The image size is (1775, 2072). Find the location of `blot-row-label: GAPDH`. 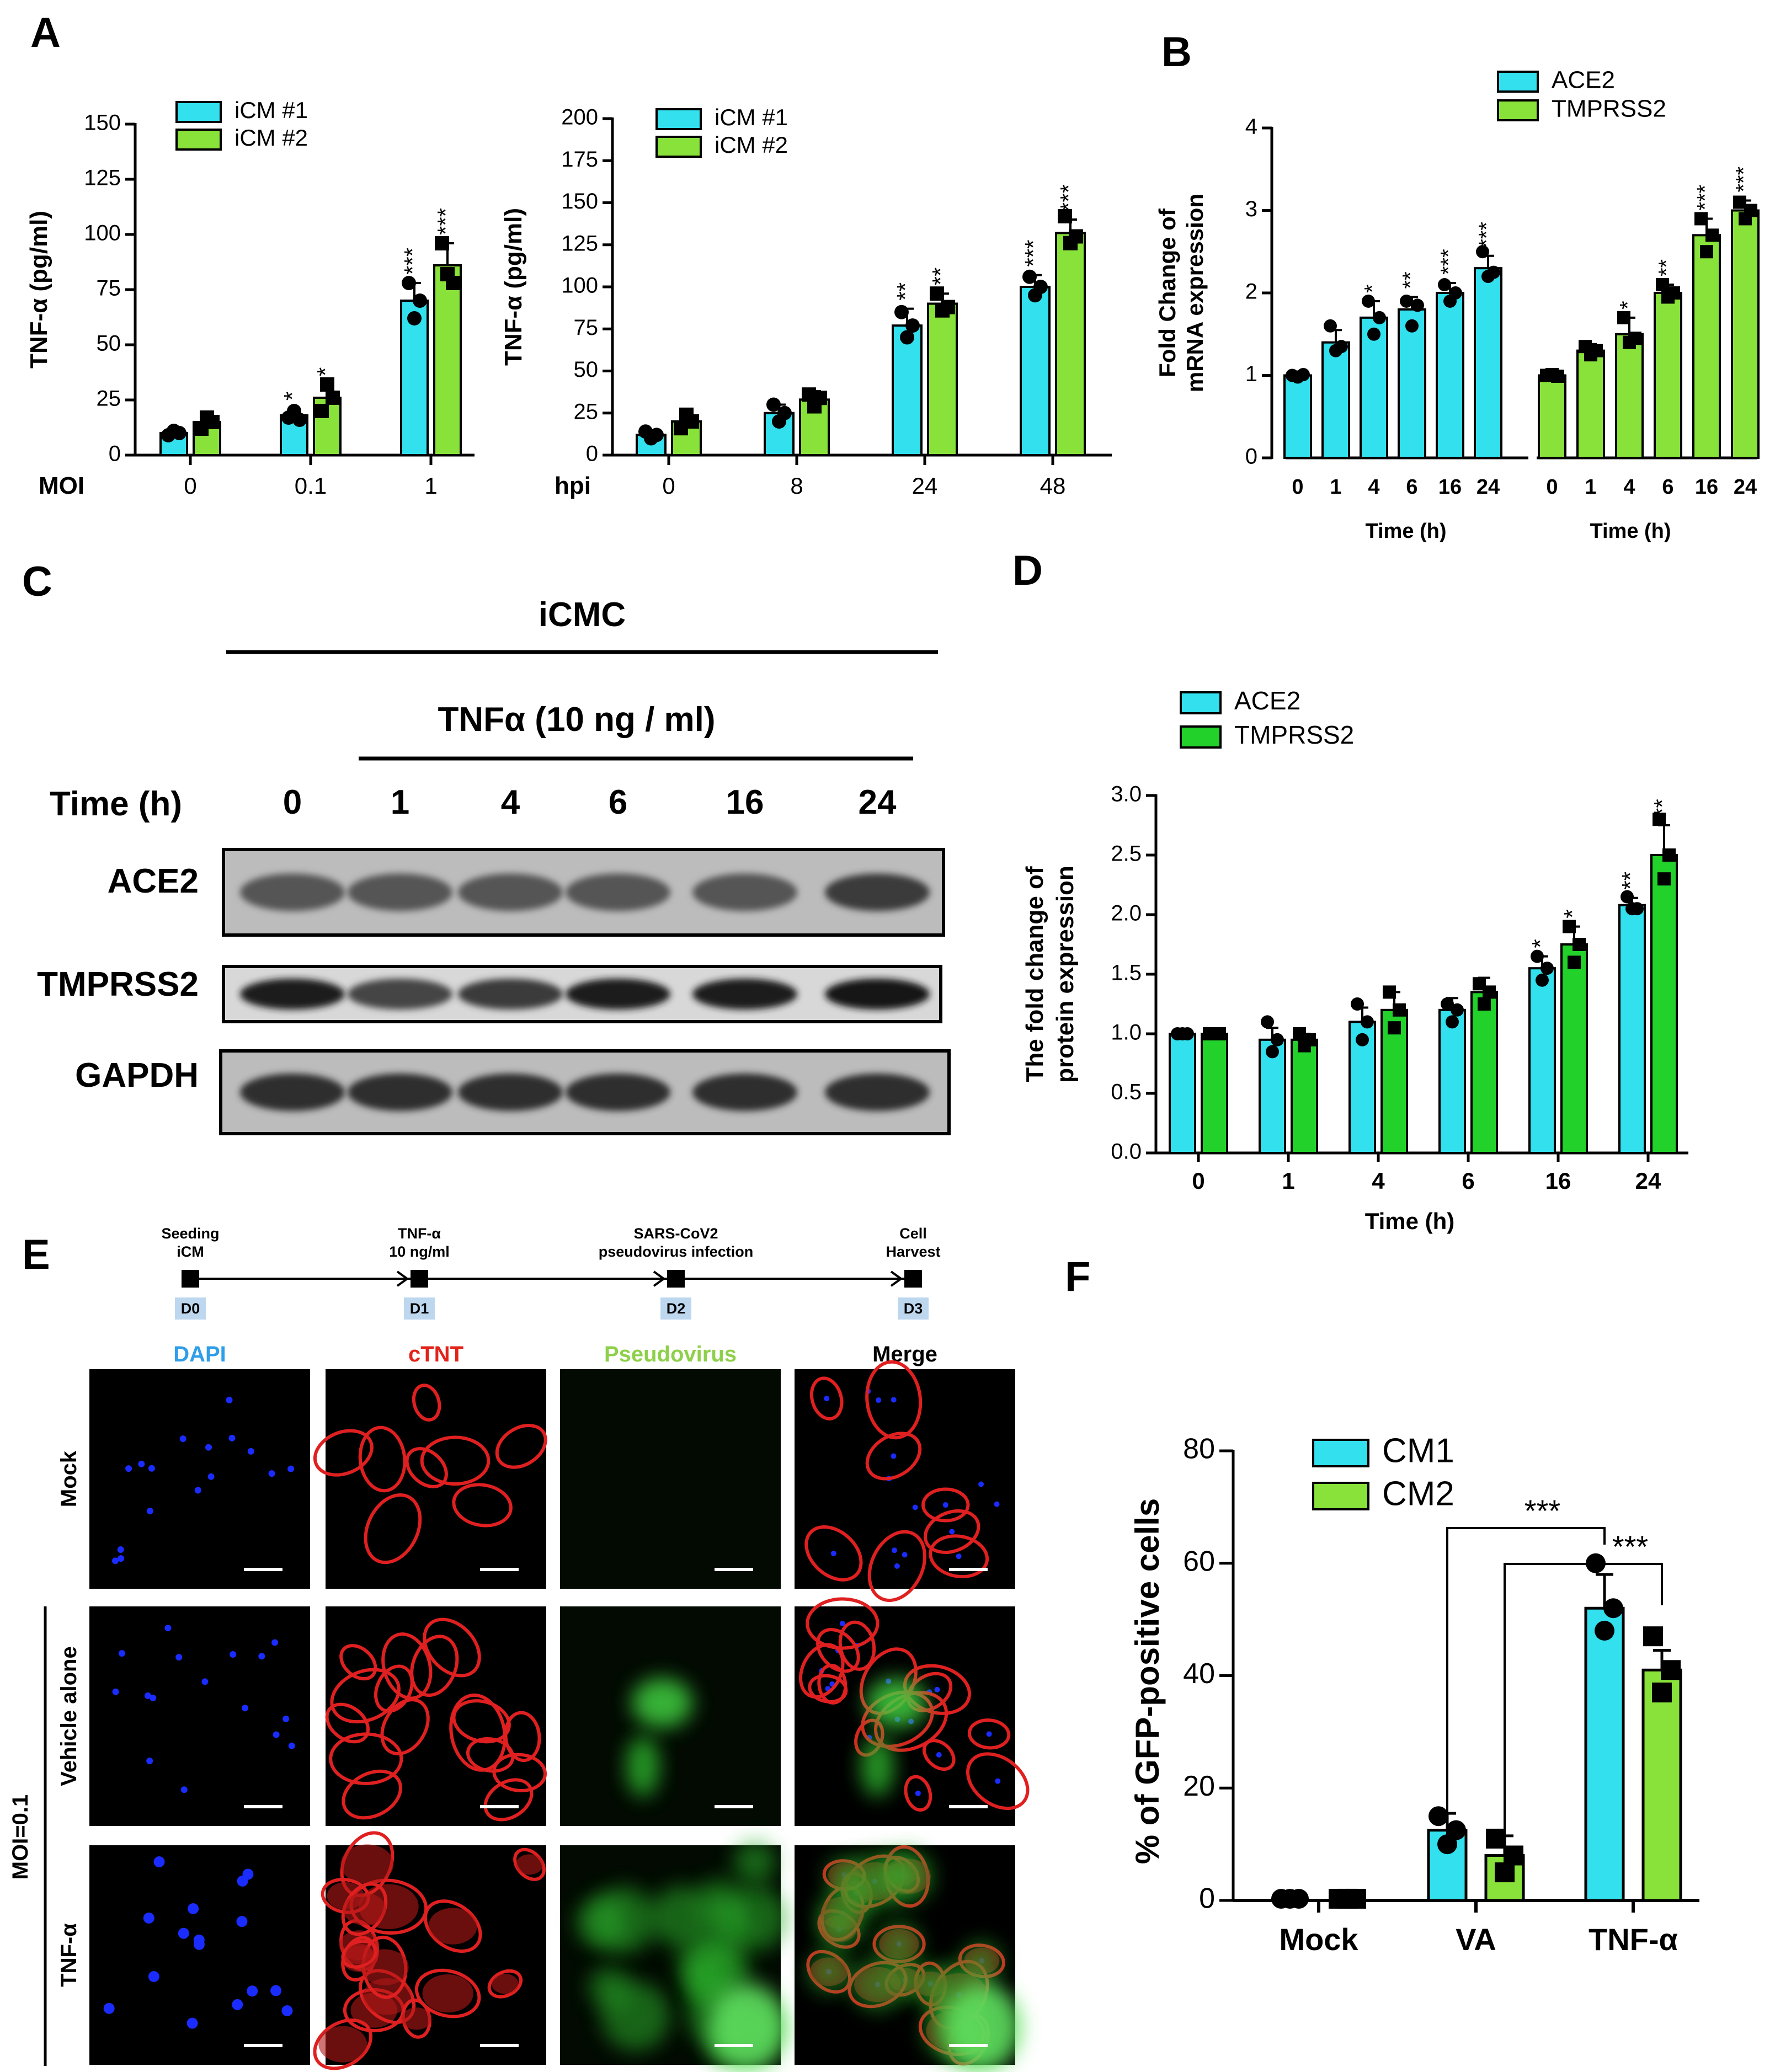

blot-row-label: GAPDH is located at coordinates (137, 1075).